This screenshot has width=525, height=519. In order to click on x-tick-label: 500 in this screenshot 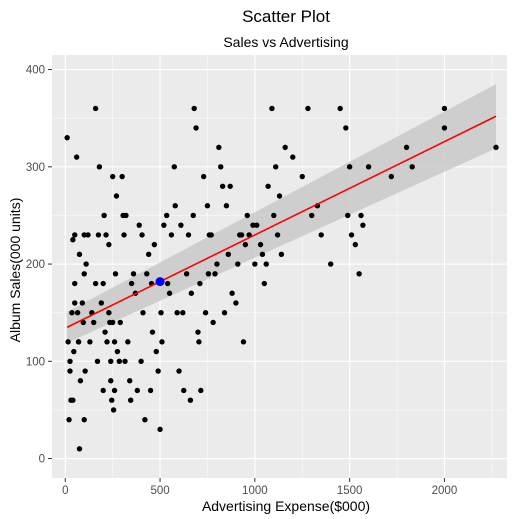, I will do `click(159, 491)`.